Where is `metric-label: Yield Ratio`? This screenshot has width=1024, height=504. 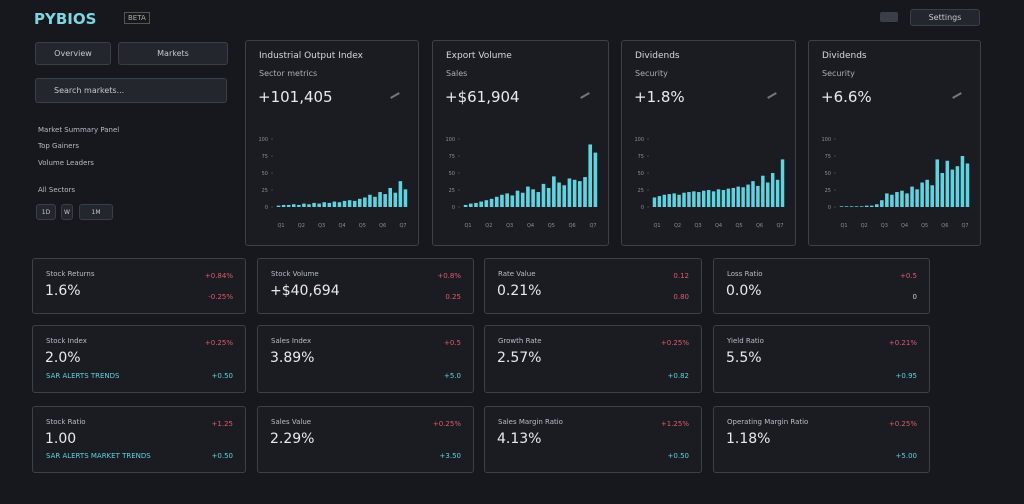
metric-label: Yield Ratio is located at coordinates (745, 341).